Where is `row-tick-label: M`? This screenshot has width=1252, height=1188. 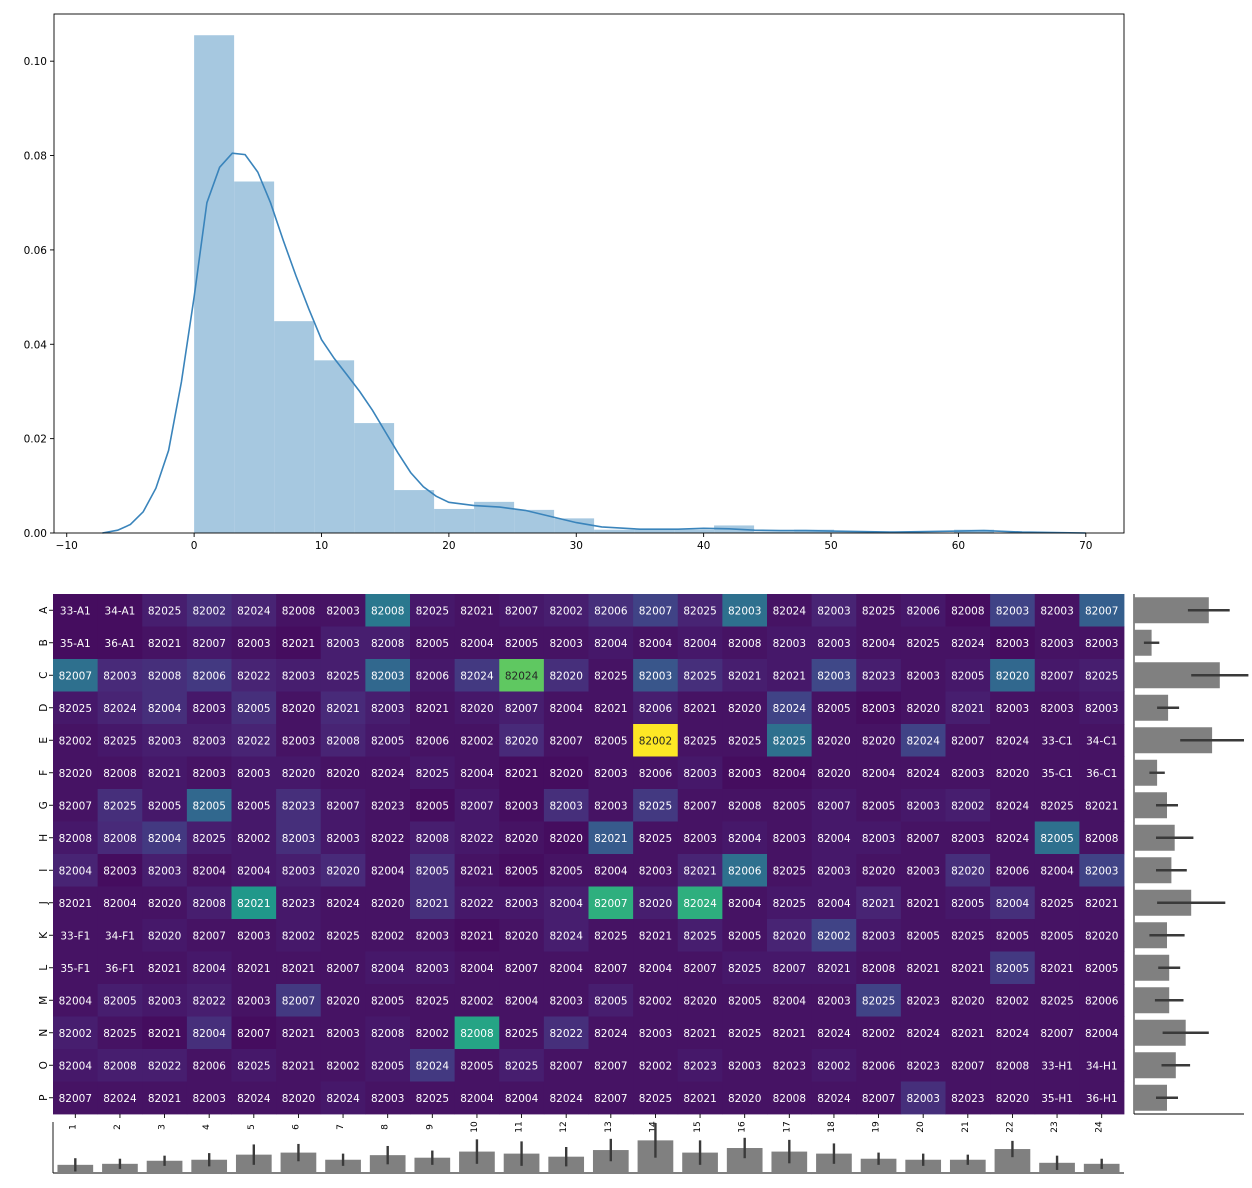 row-tick-label: M is located at coordinates (44, 1000).